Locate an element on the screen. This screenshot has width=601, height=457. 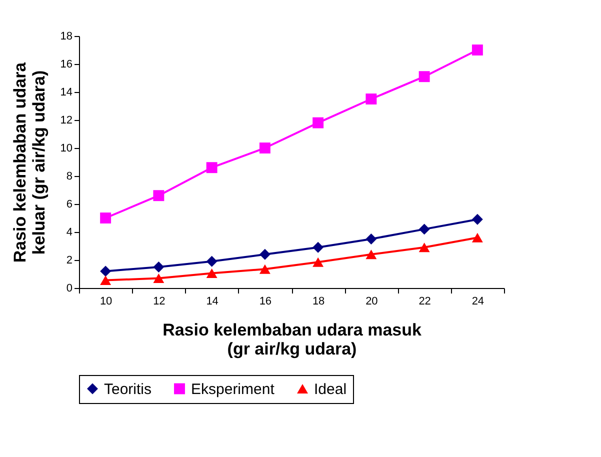
legend-label: Teoritis is located at coordinates (128, 389).